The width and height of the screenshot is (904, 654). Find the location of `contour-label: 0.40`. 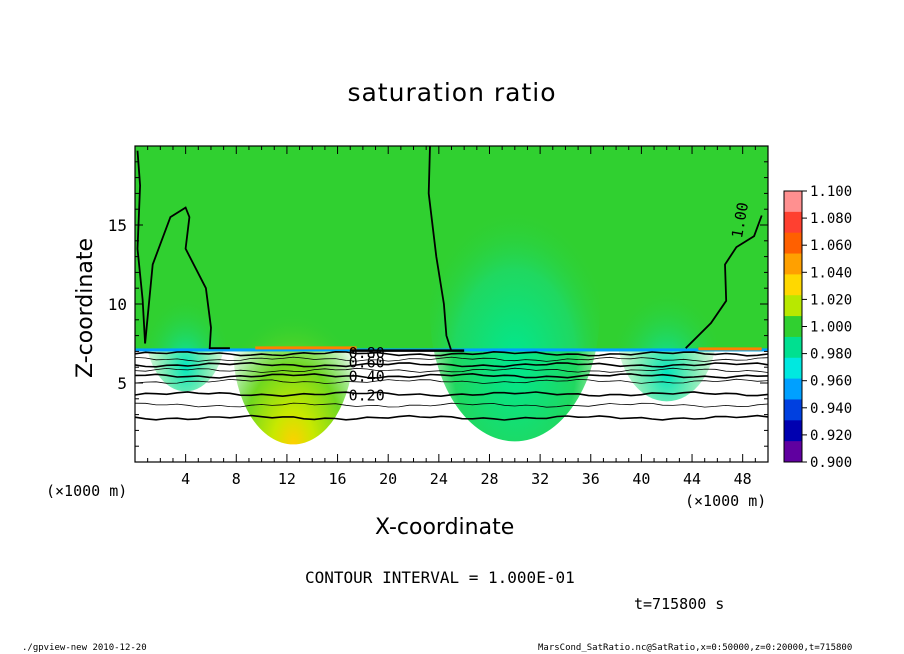

contour-label: 0.40 is located at coordinates (367, 377).